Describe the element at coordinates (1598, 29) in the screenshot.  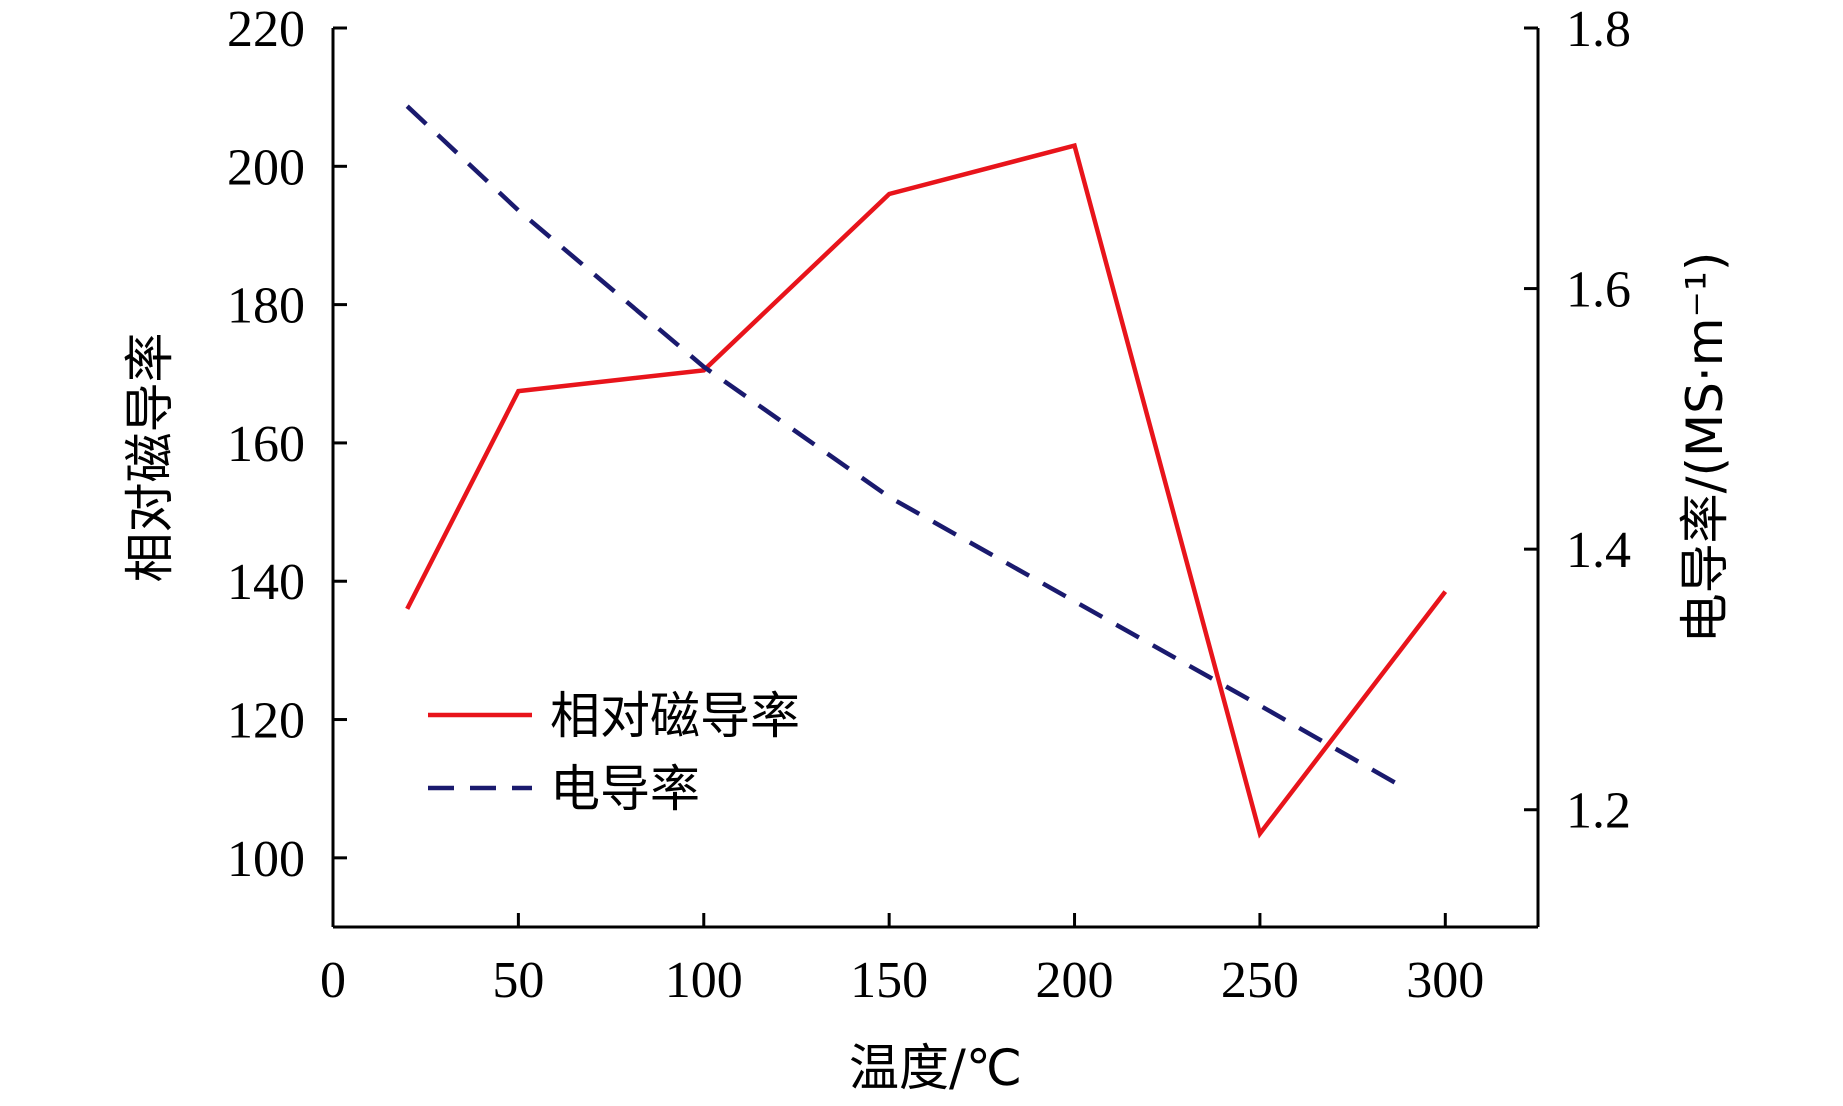
I see `right-y-tick-label: 1.8` at that location.